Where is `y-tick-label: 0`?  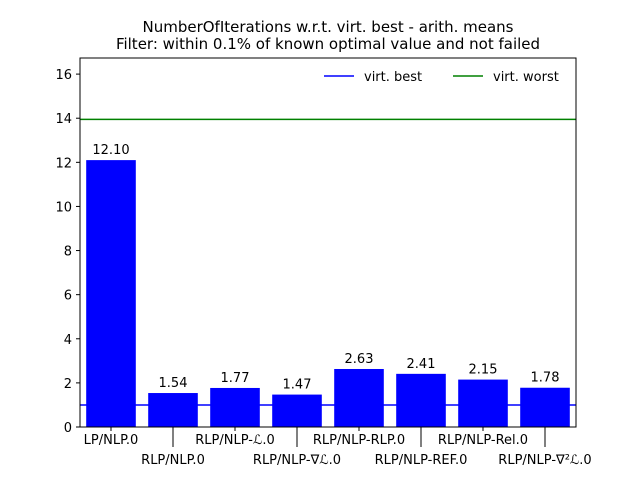 y-tick-label: 0 is located at coordinates (68, 428).